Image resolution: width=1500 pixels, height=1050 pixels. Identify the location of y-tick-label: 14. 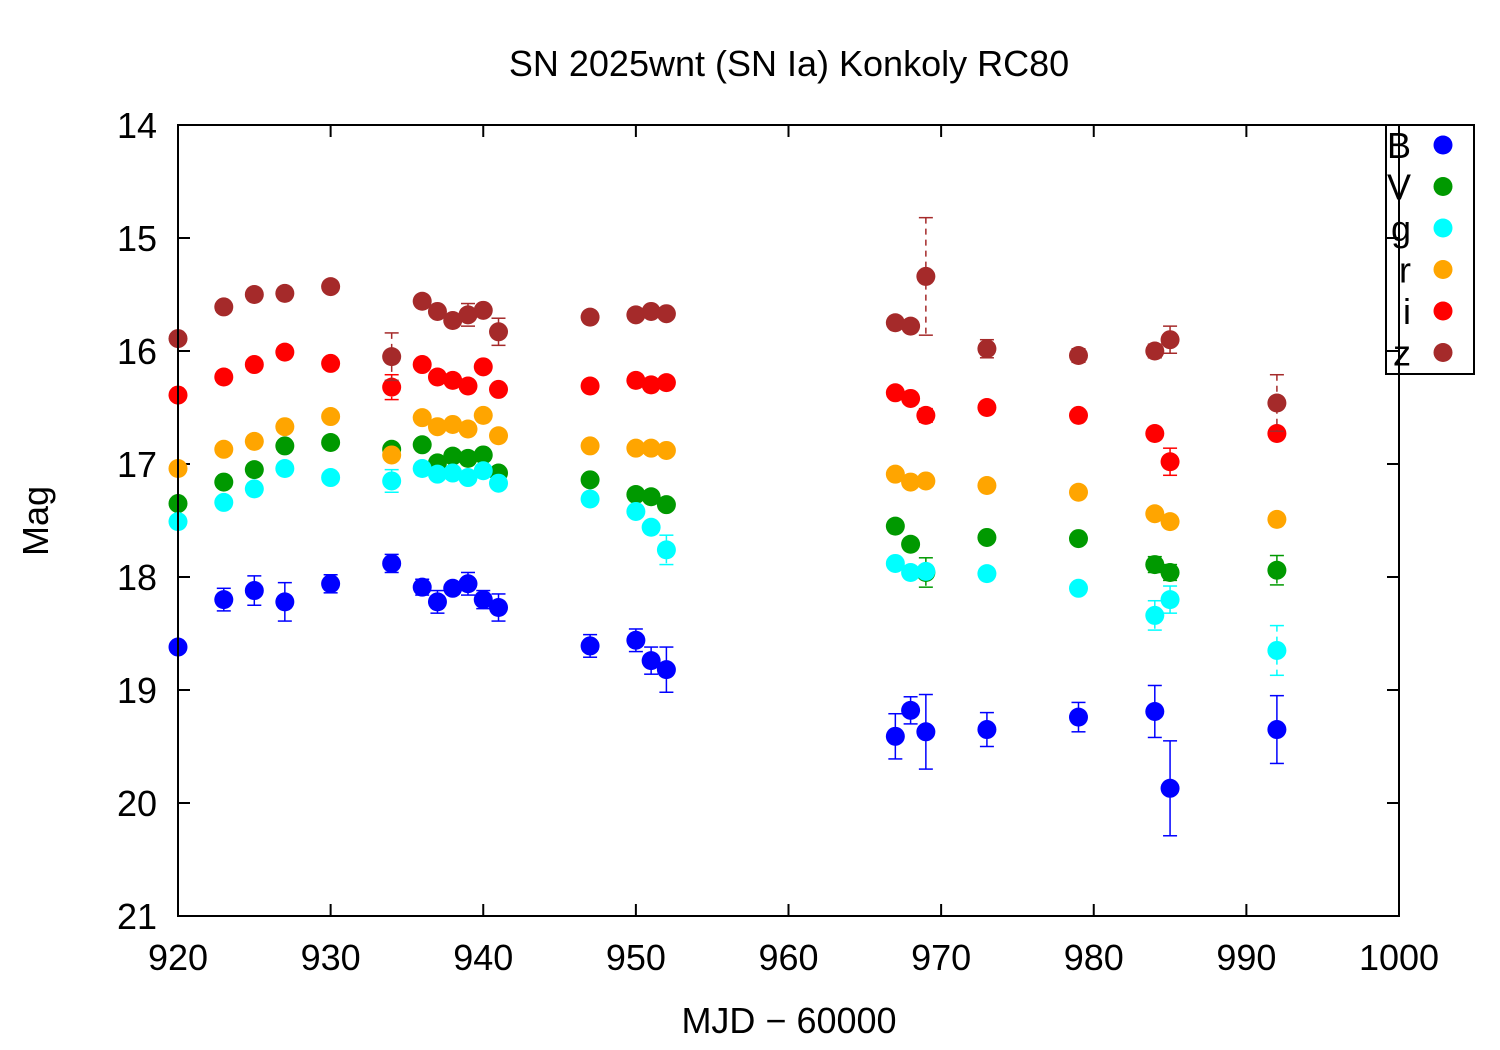
(137, 125).